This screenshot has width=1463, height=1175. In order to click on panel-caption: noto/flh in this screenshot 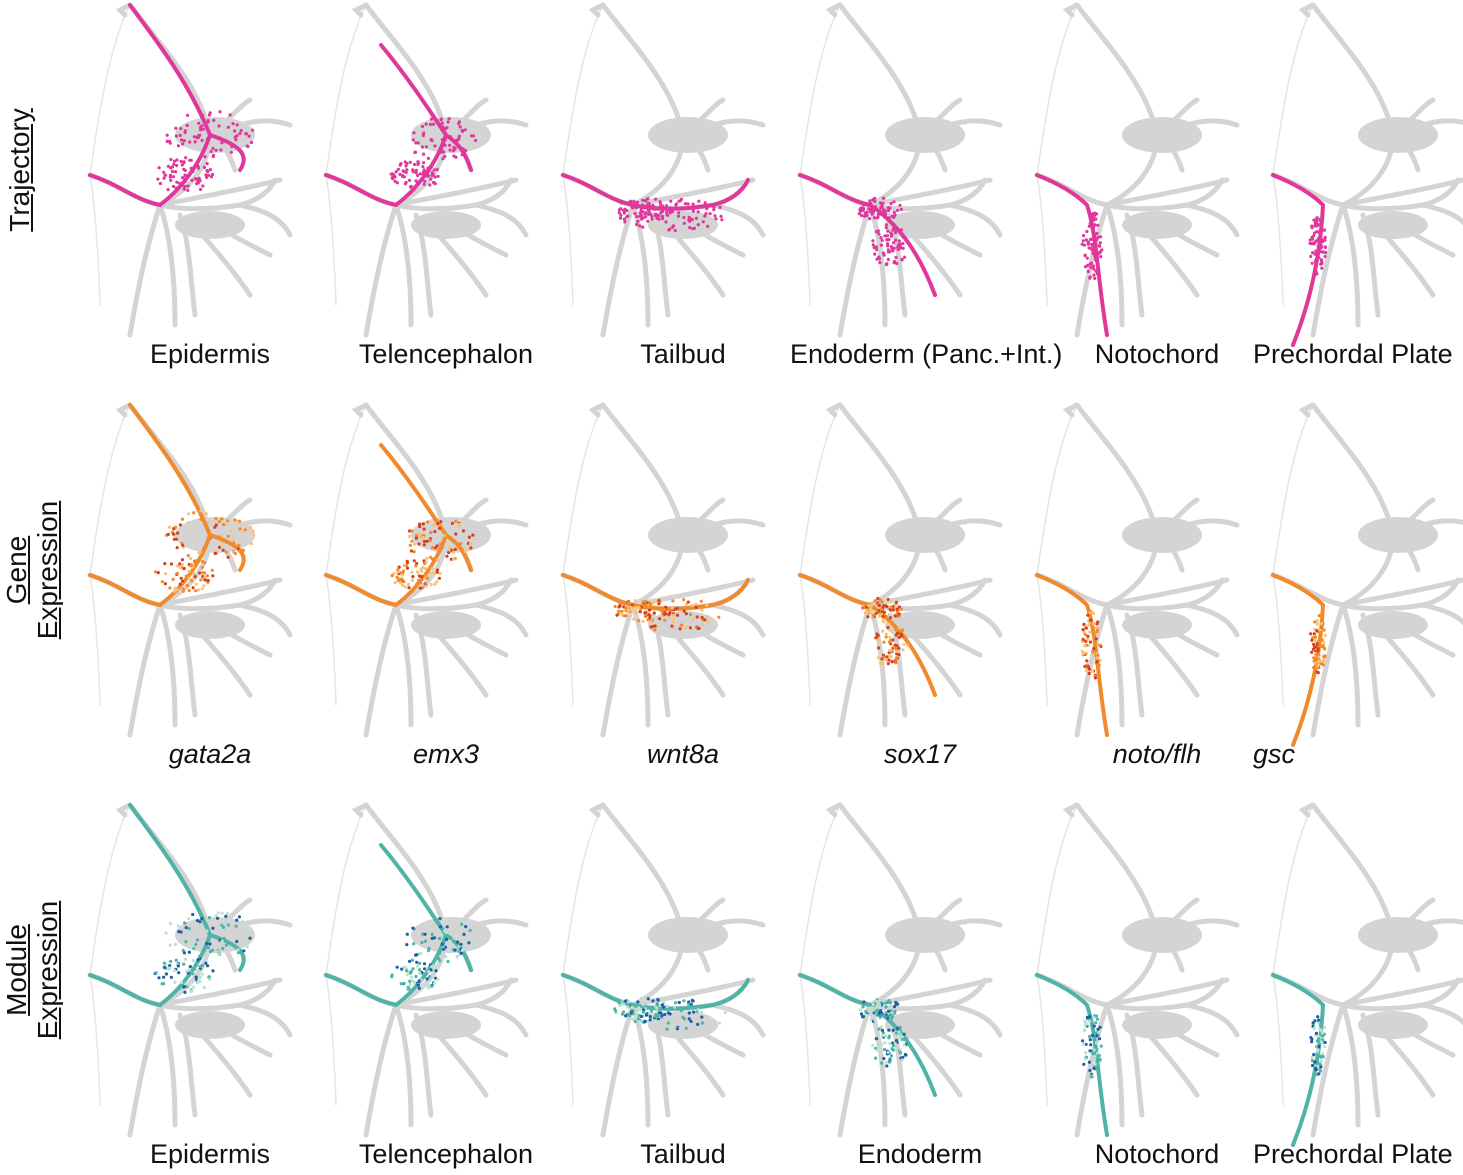, I will do `click(1157, 754)`.